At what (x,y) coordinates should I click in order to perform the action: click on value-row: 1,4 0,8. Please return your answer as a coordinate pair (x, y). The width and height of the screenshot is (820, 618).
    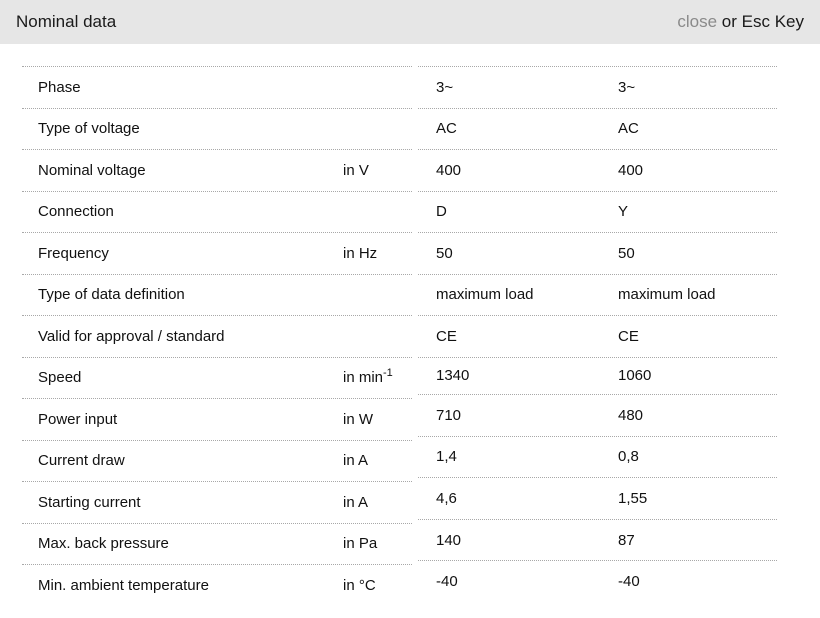
    Looking at the image, I should click on (597, 456).